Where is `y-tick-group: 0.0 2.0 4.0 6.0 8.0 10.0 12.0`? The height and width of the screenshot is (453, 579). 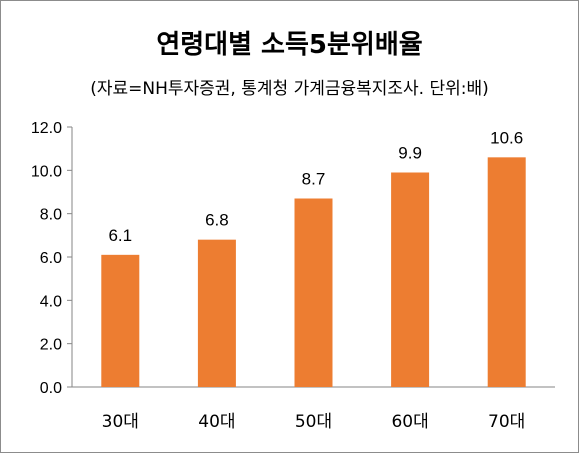
y-tick-group: 0.0 2.0 4.0 6.0 8.0 10.0 12.0 is located at coordinates (51, 258).